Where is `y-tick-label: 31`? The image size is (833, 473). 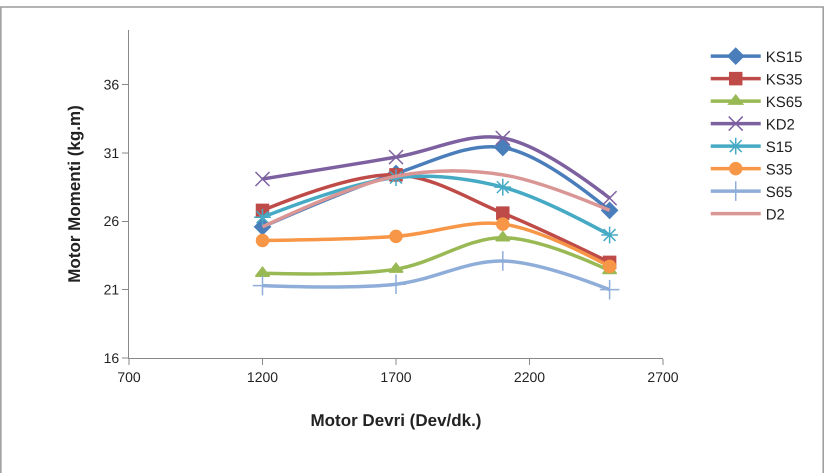 y-tick-label: 31 is located at coordinates (112, 152).